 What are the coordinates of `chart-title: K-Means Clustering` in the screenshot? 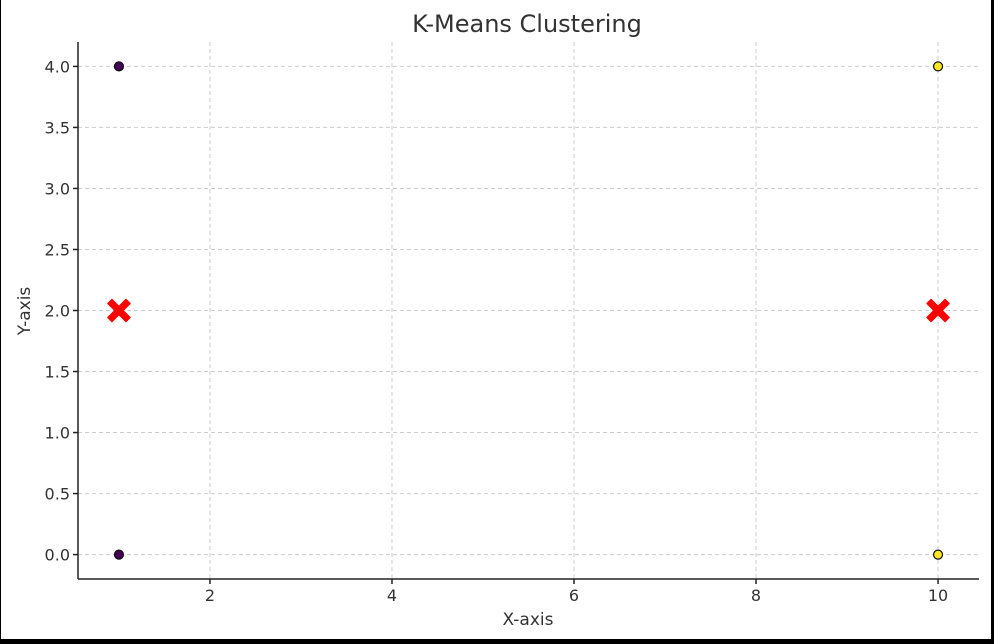 It's located at (527, 24).